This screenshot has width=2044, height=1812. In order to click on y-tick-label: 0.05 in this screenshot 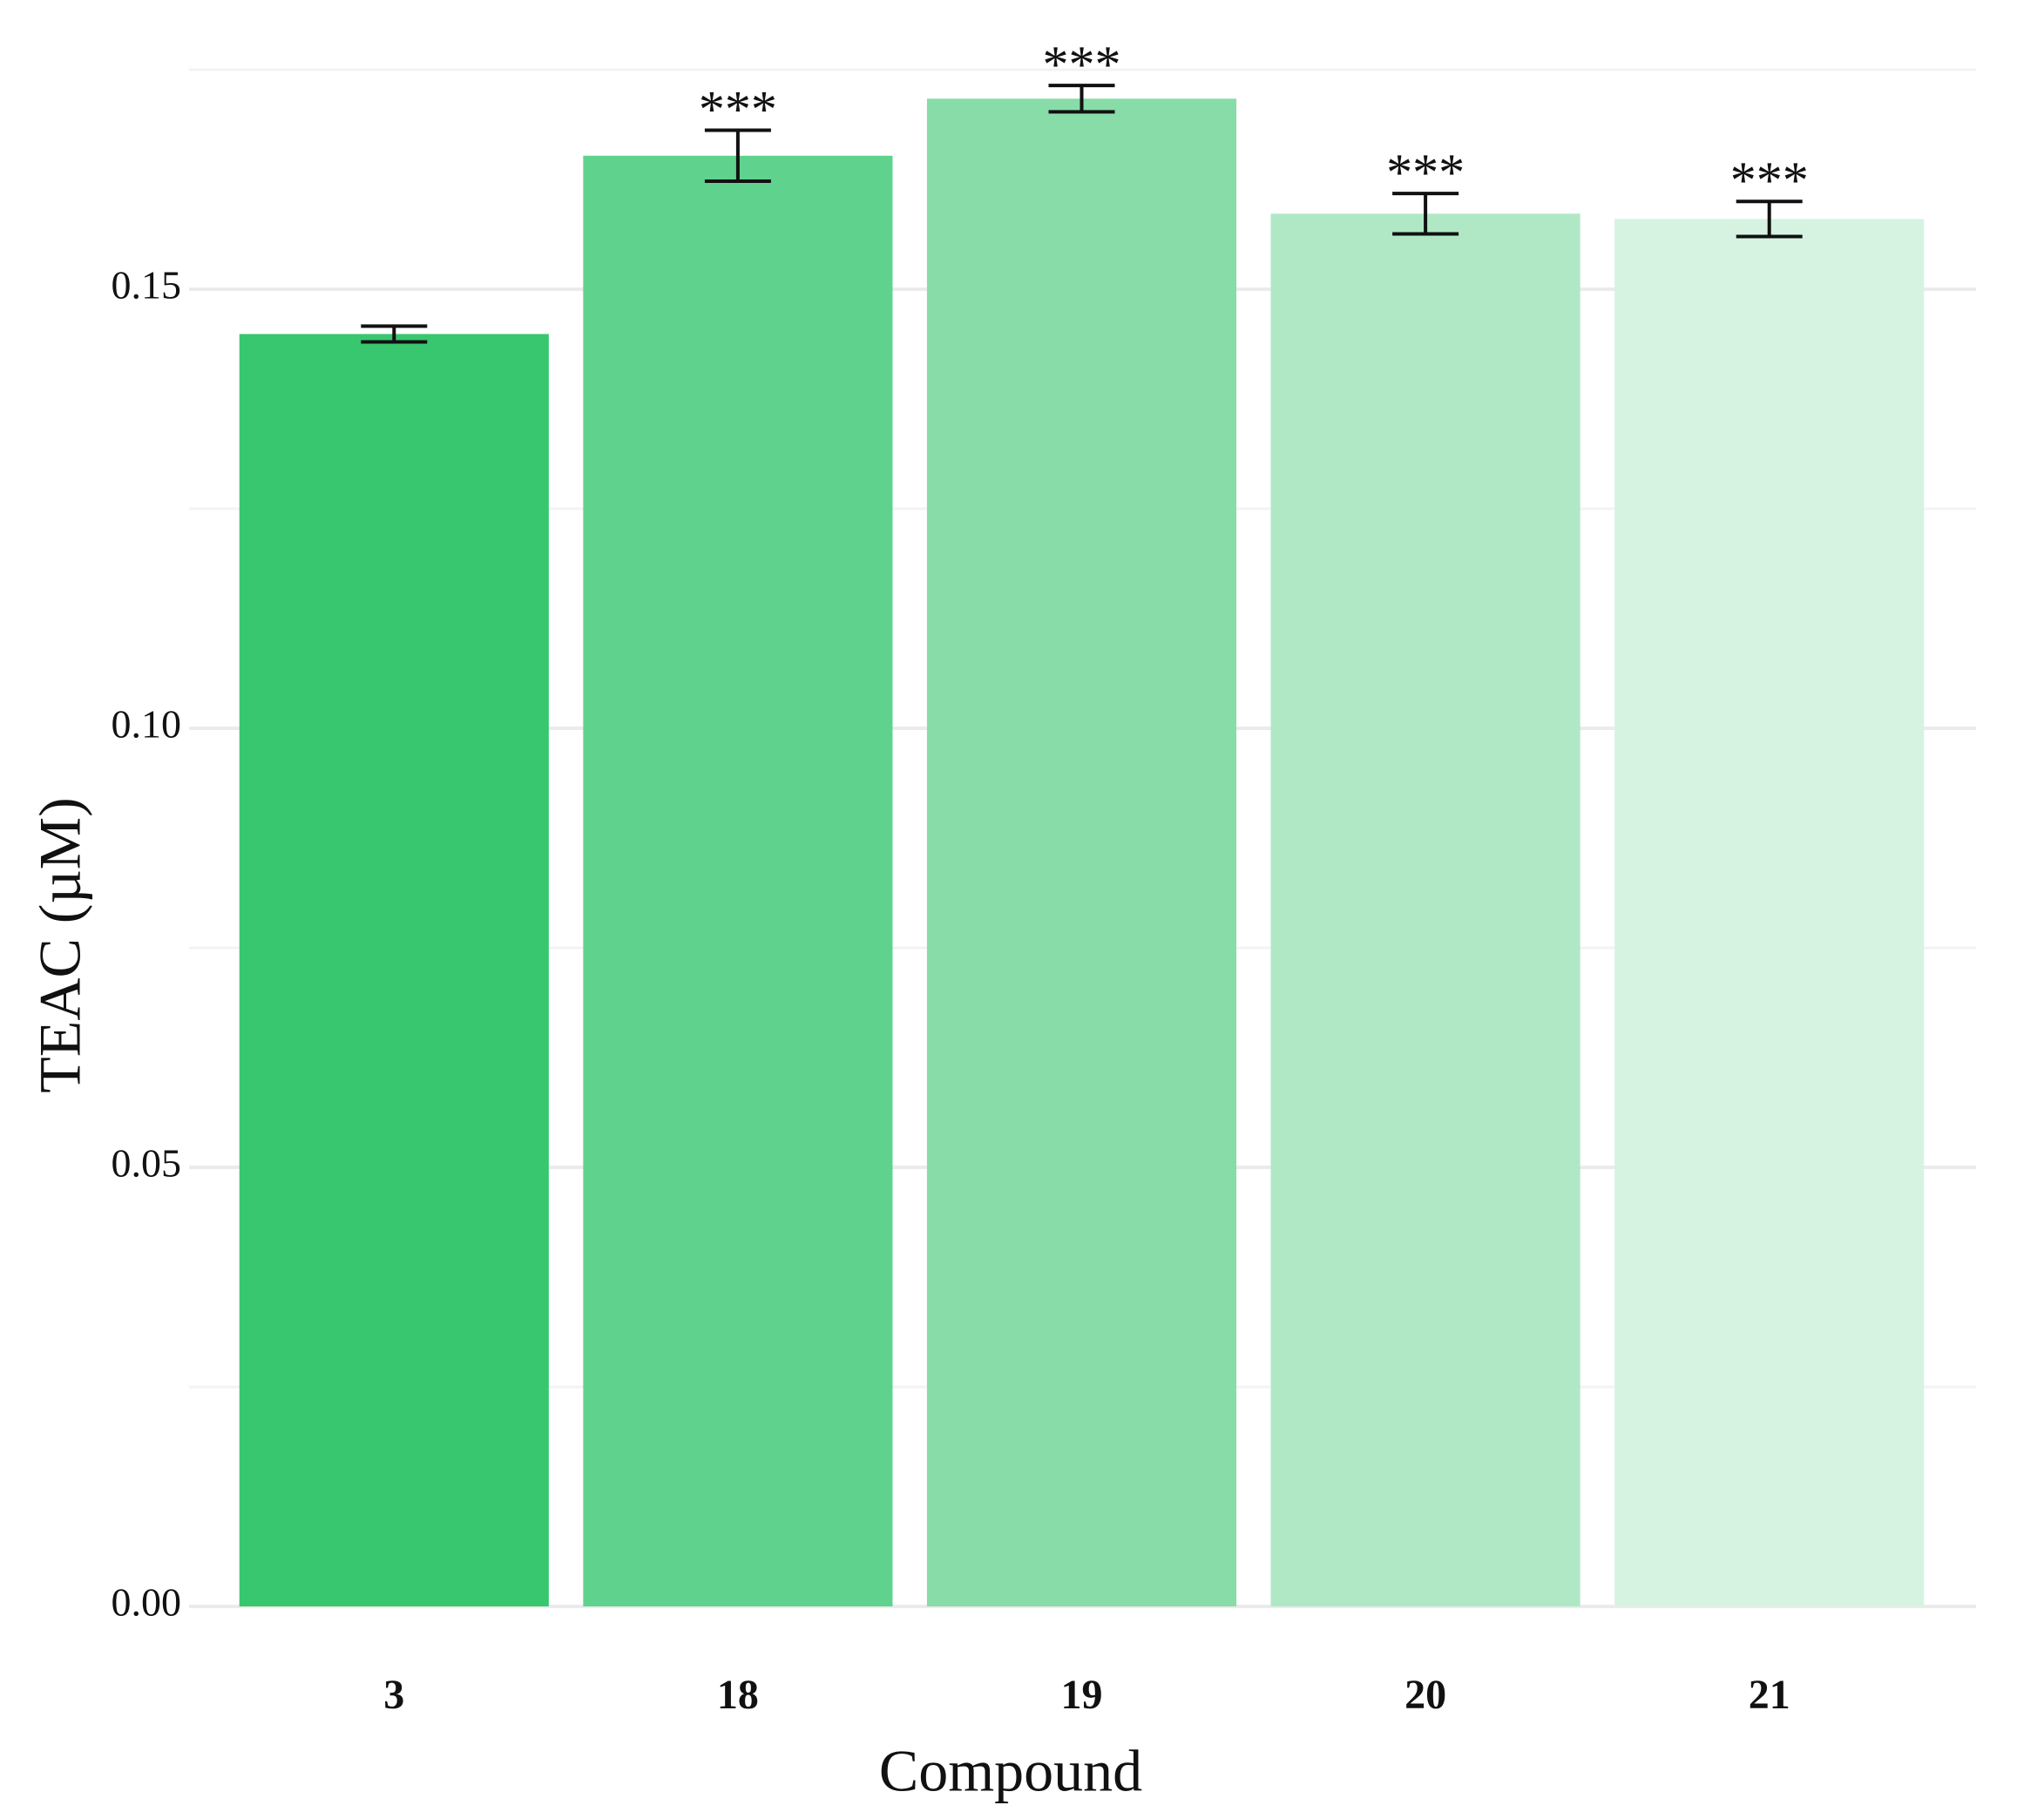, I will do `click(147, 1164)`.